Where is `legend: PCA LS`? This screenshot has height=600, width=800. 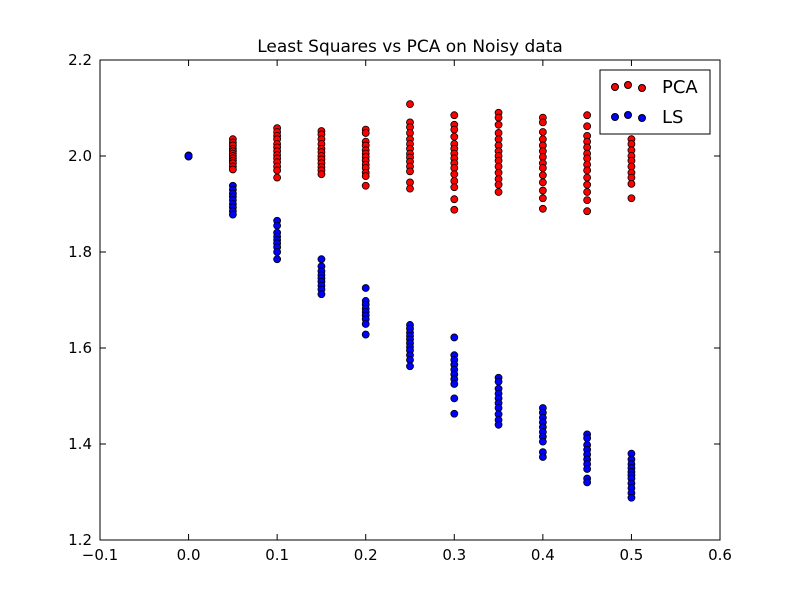
legend: PCA LS is located at coordinates (655, 102).